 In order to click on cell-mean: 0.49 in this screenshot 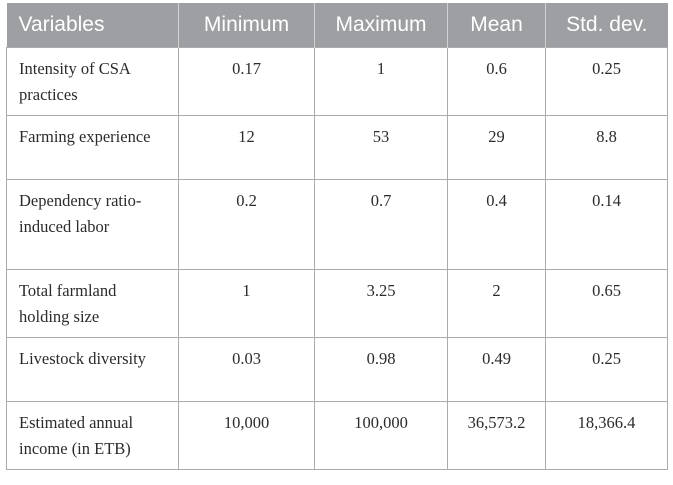, I will do `click(496, 370)`.